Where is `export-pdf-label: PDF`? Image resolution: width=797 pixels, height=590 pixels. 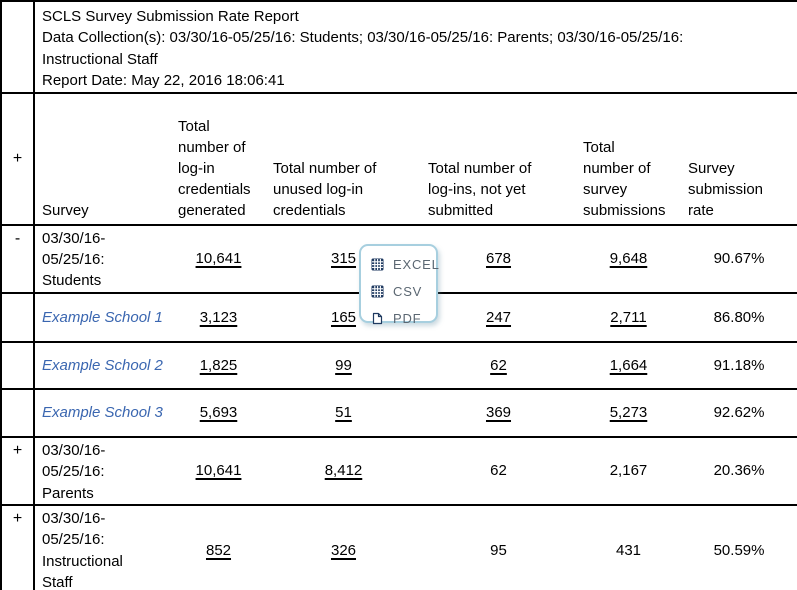
export-pdf-label: PDF is located at coordinates (407, 318).